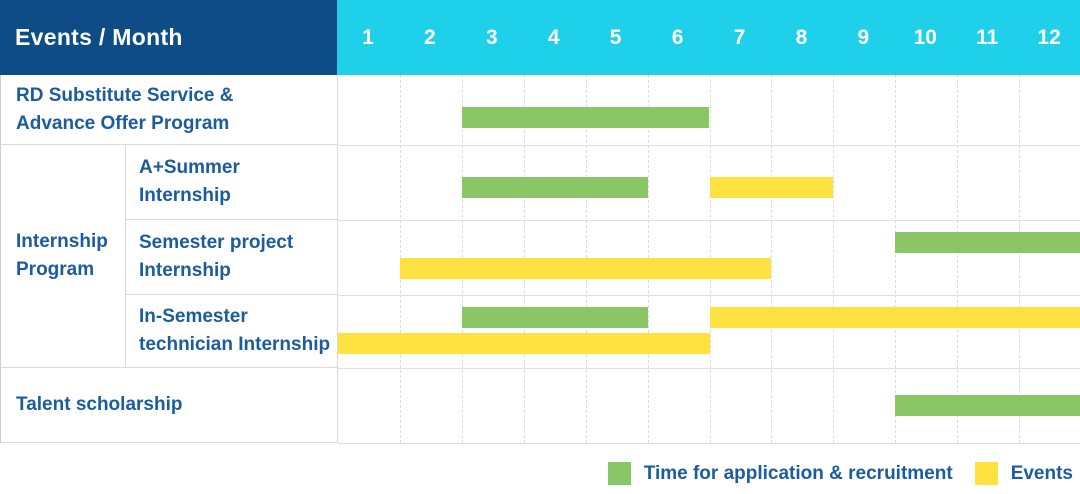 The image size is (1080, 494). What do you see at coordinates (986, 473) in the screenshot?
I see `events-swatch-icon` at bounding box center [986, 473].